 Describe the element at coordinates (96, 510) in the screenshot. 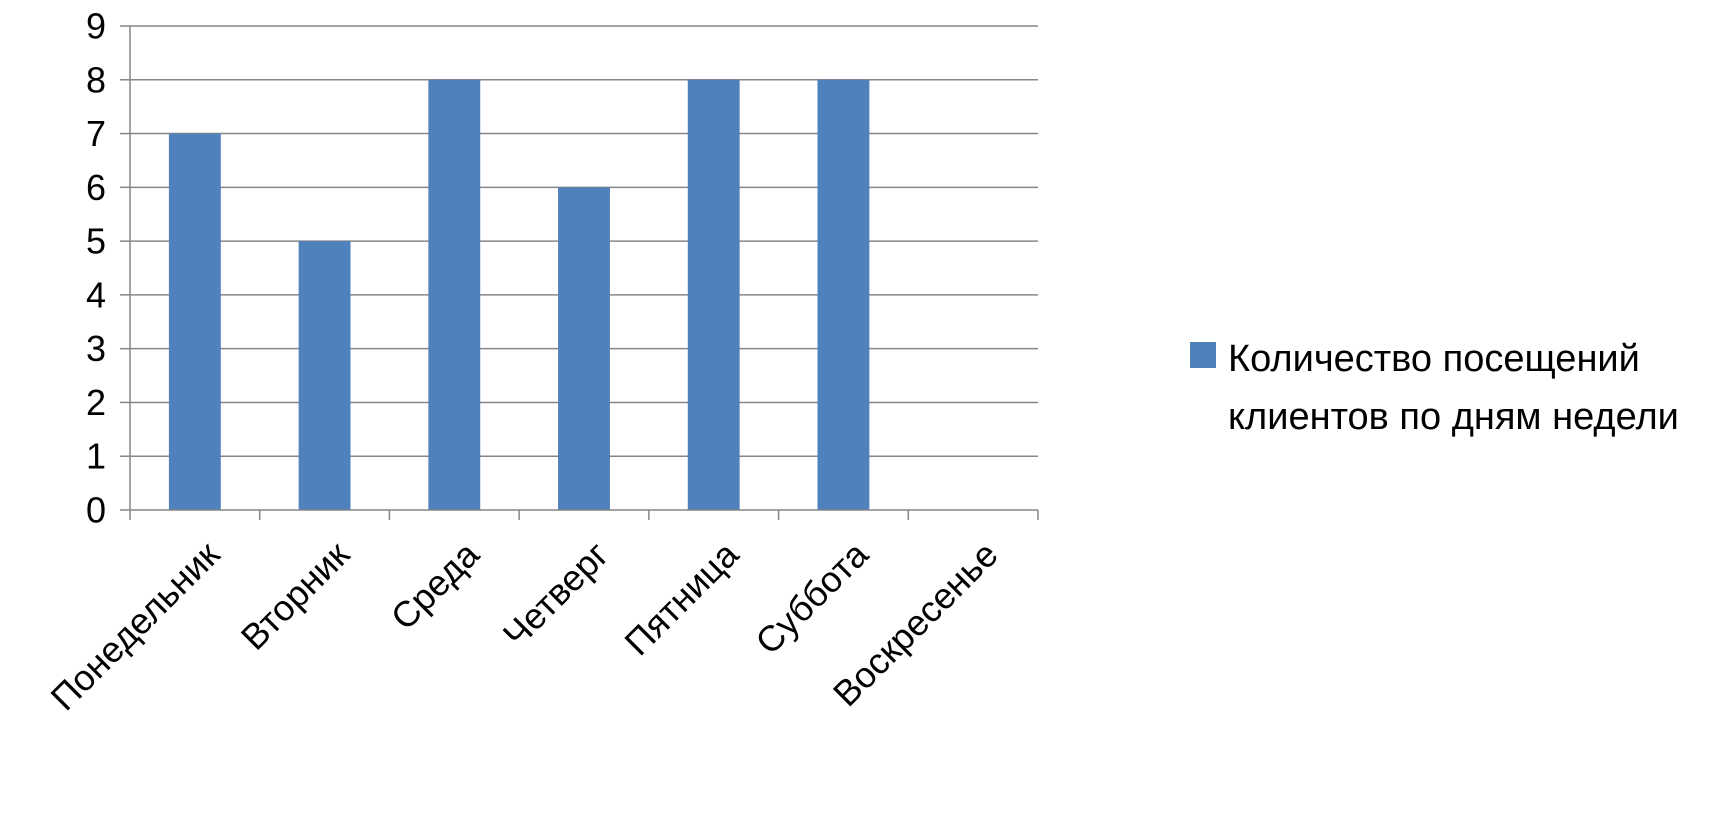

I see `y-tick-label: 0` at that location.